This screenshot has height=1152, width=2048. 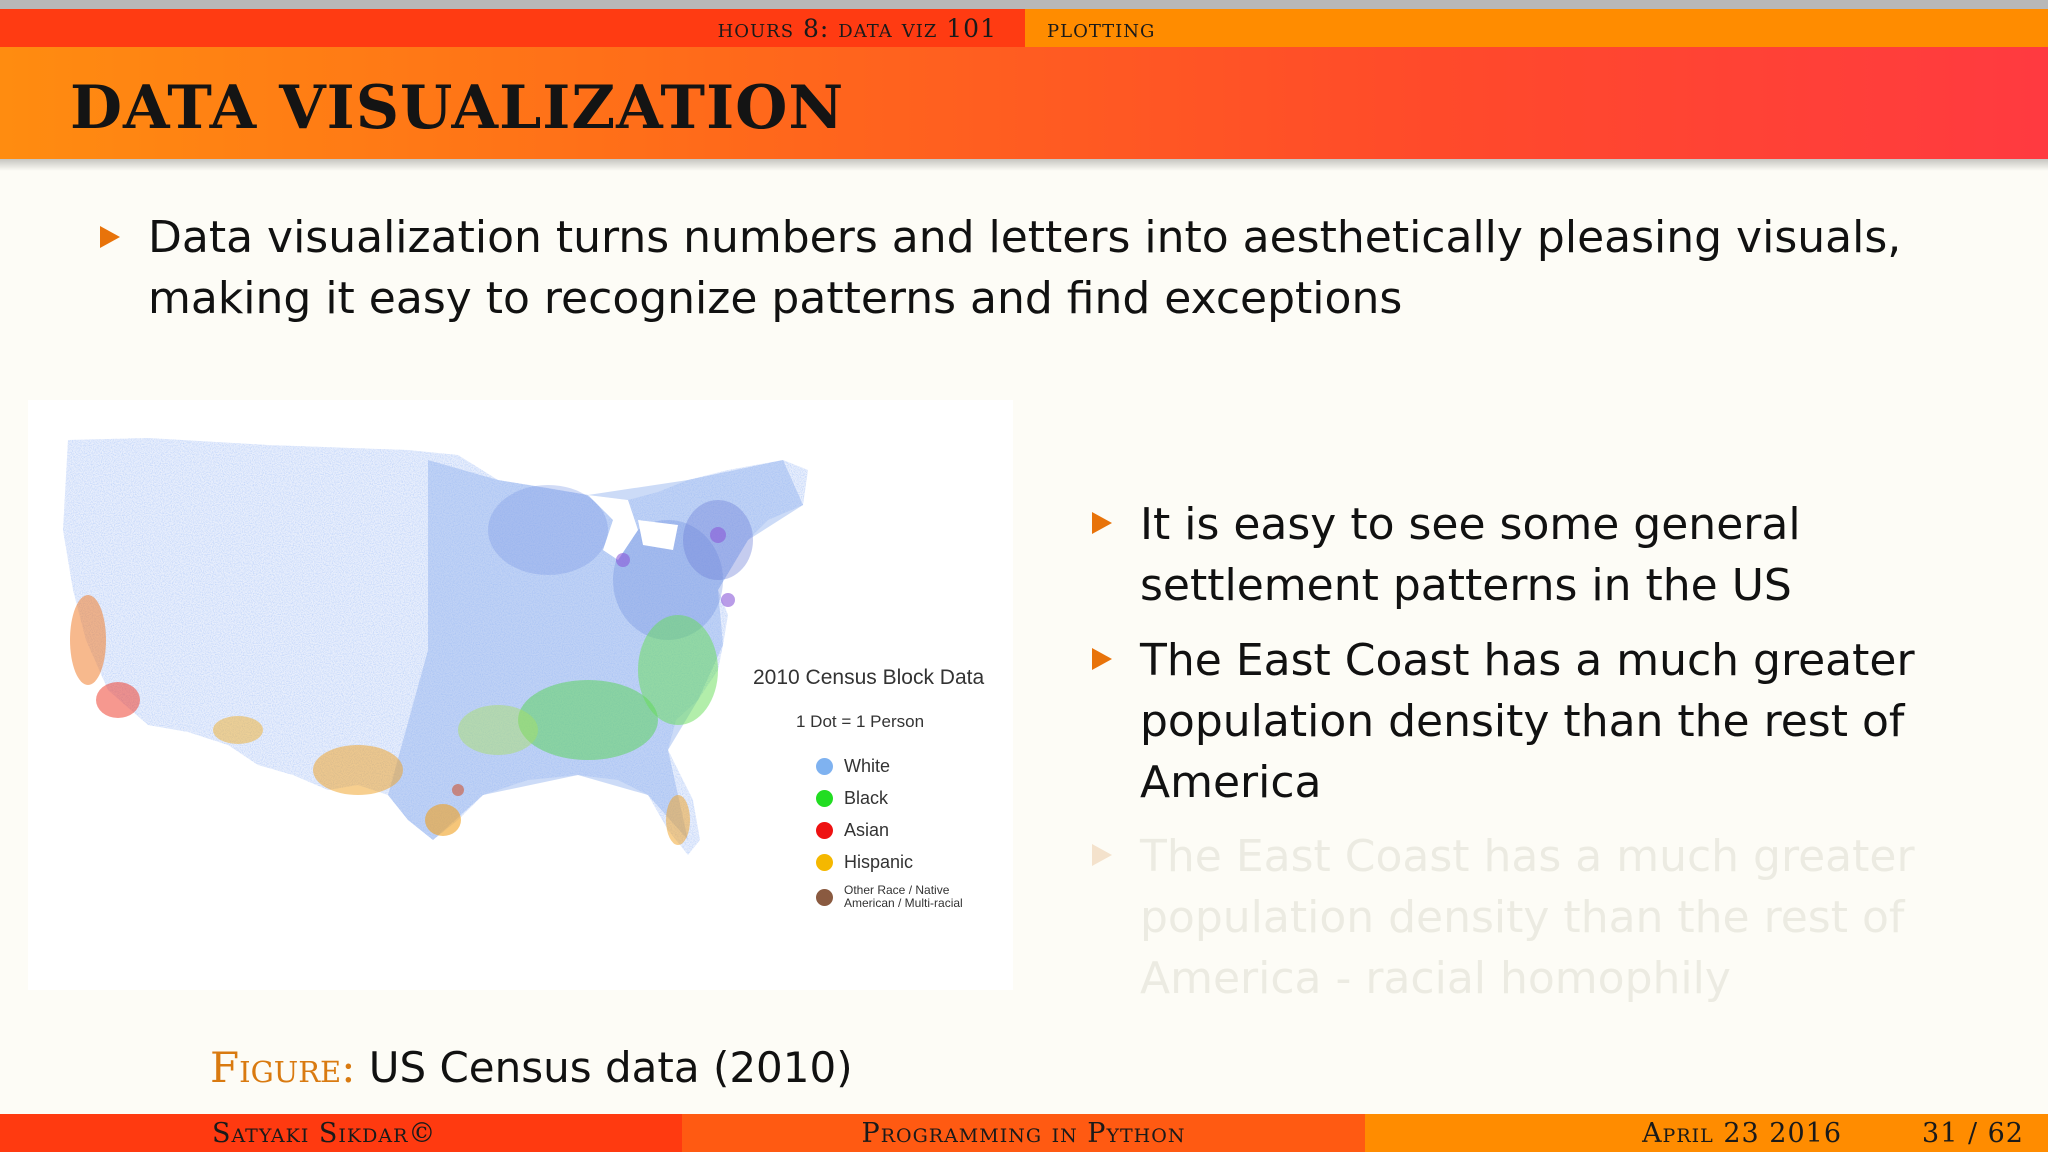 What do you see at coordinates (1742, 1133) in the screenshot?
I see `footer-date: April 23 2016` at bounding box center [1742, 1133].